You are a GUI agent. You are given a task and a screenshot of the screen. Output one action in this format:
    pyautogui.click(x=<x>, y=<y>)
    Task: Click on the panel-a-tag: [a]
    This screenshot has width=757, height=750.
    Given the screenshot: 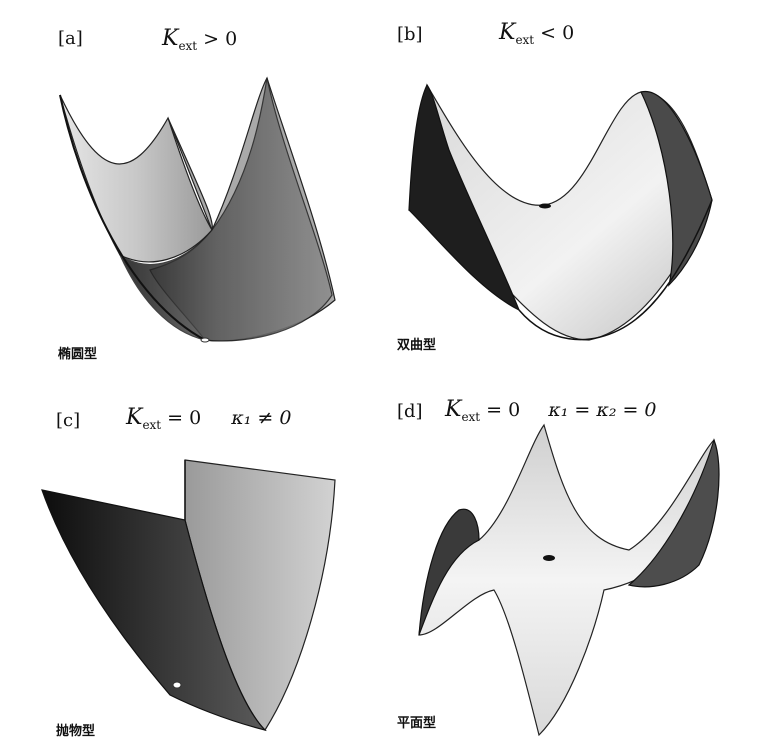 What is the action you would take?
    pyautogui.click(x=70, y=38)
    